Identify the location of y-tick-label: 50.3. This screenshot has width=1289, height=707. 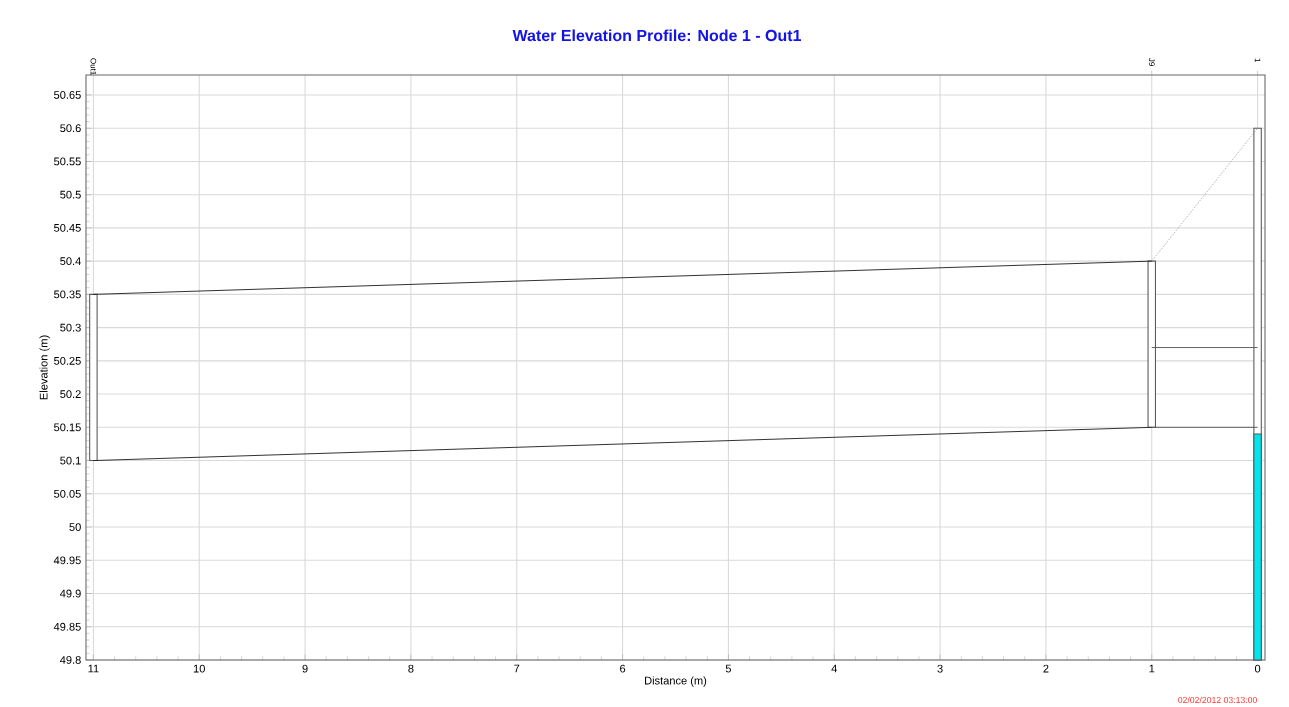
(70, 327).